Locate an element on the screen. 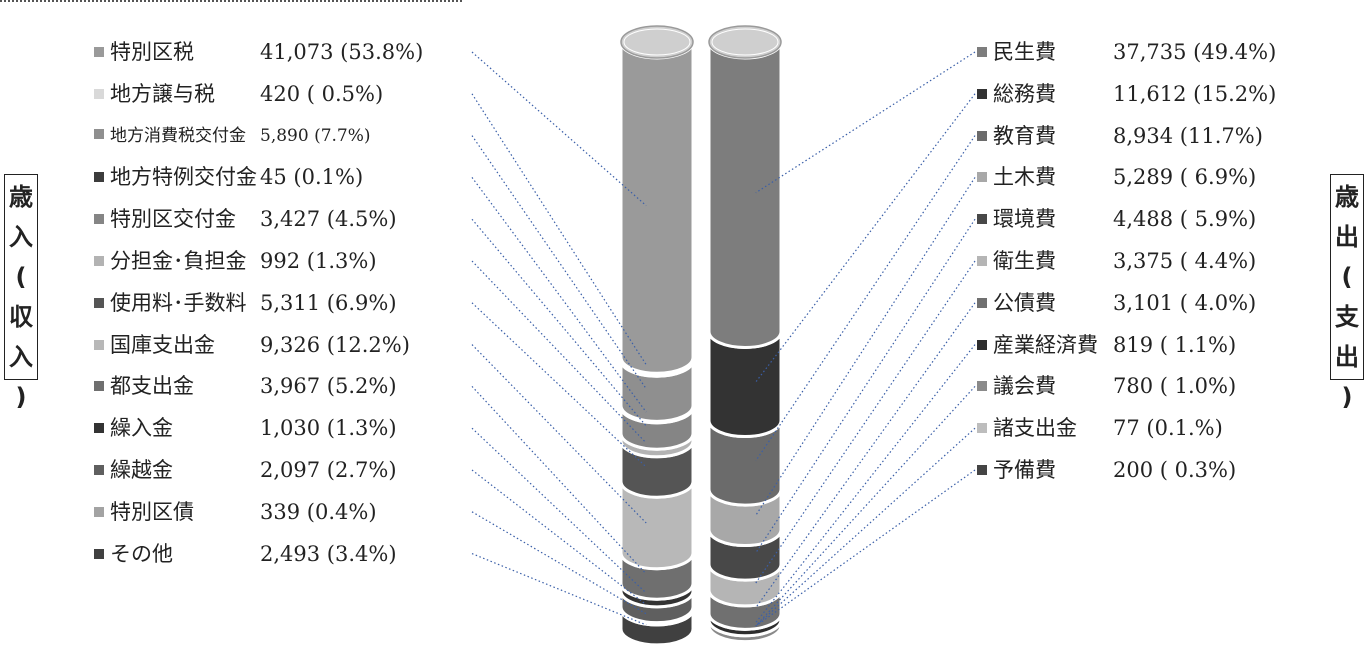 The height and width of the screenshot is (653, 1367). revenue-legend-row: 繰越金 2,097 (2.7%) is located at coordinates (245, 470).